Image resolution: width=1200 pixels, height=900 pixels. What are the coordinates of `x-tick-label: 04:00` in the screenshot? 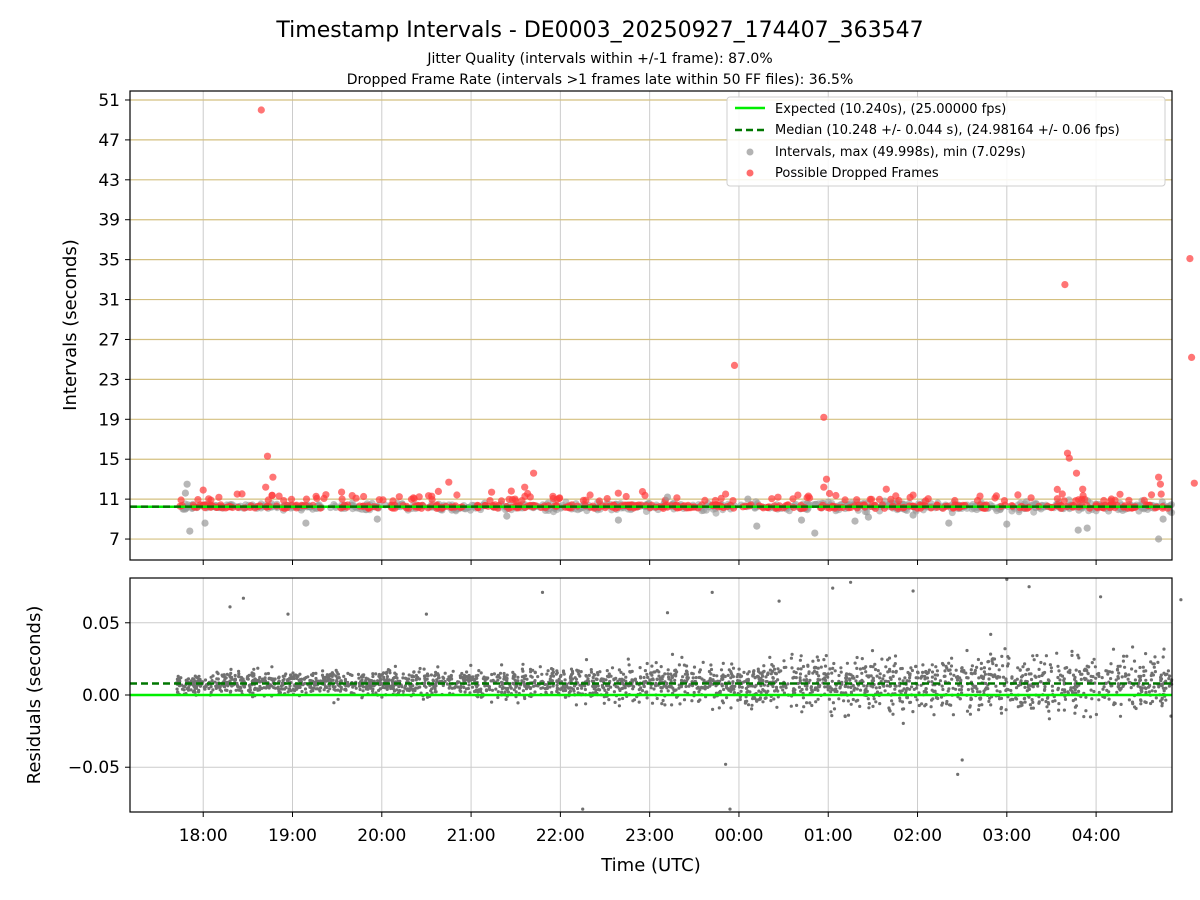 It's located at (1096, 836).